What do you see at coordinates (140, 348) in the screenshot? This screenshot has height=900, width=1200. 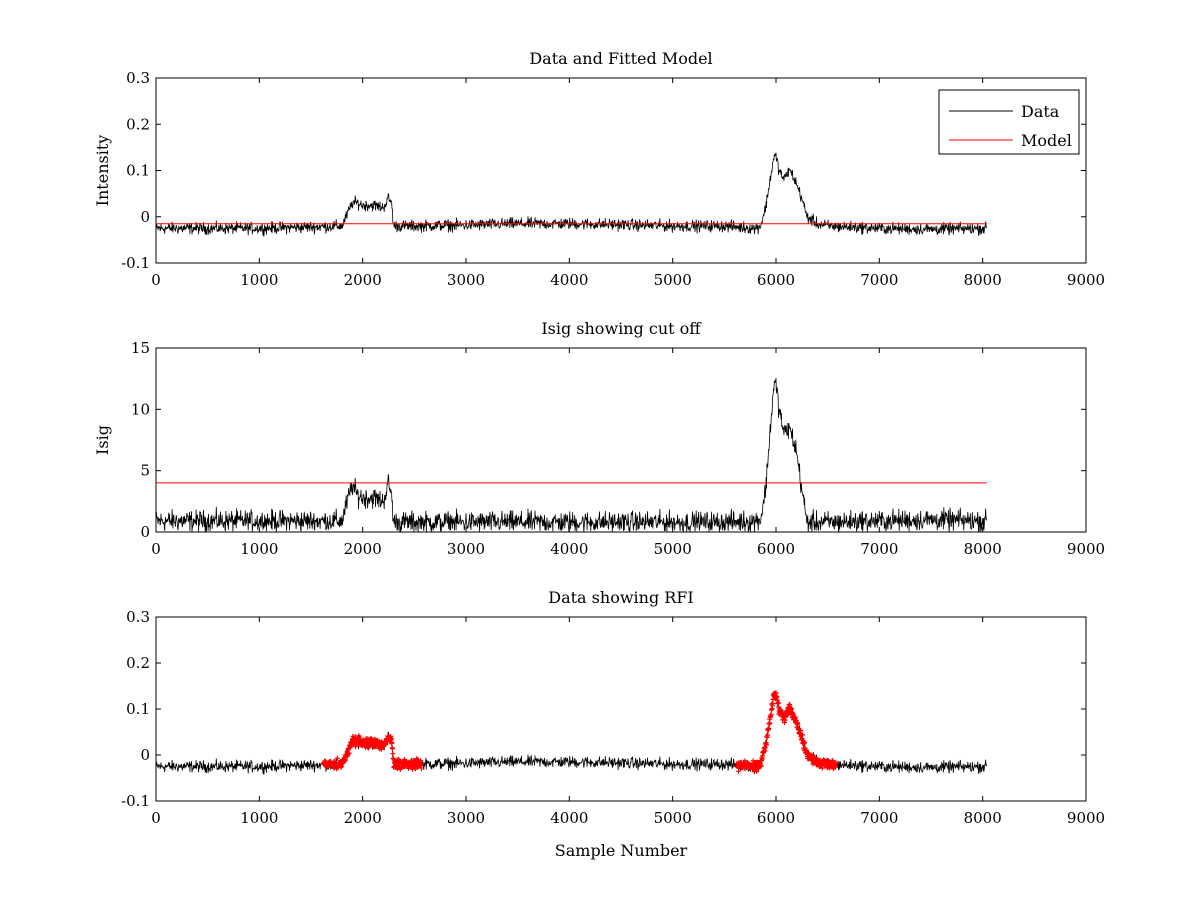 I see `y-tick-label: 15` at bounding box center [140, 348].